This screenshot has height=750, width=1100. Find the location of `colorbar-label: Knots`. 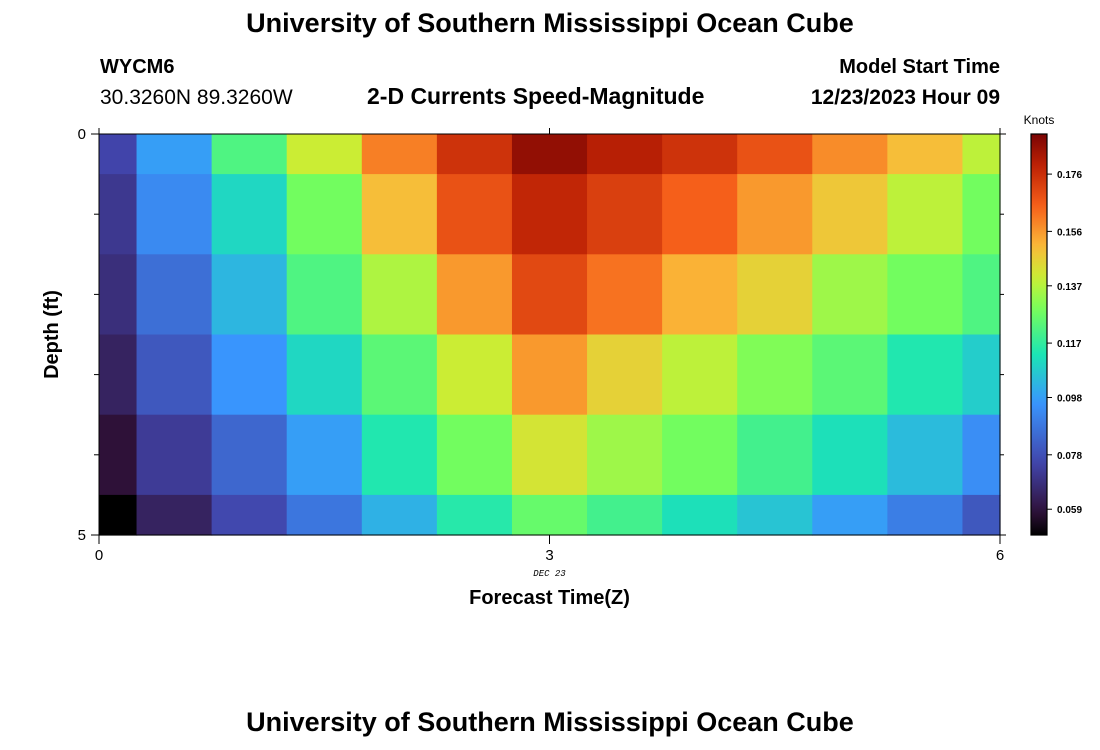

colorbar-label: Knots is located at coordinates (1039, 120).